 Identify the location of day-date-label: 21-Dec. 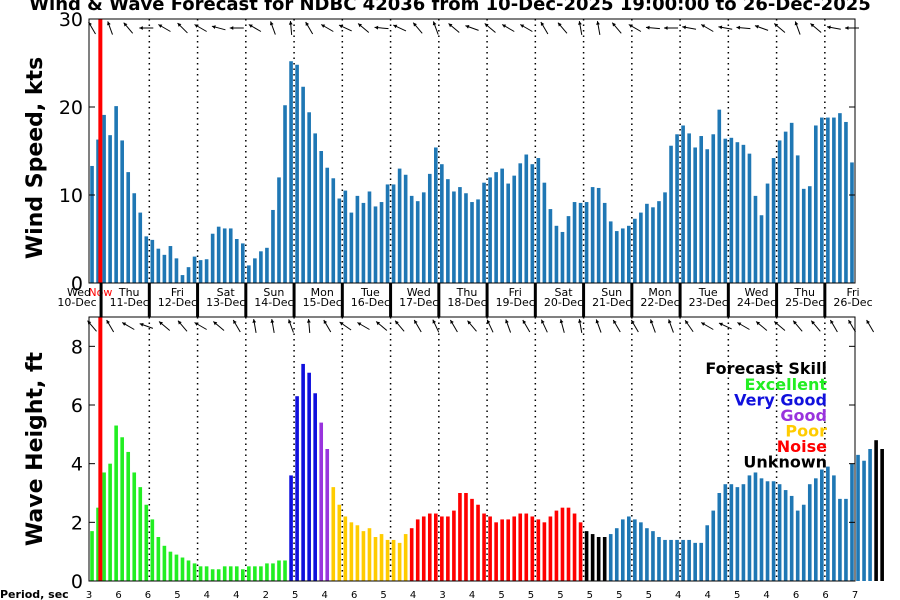
(611, 302).